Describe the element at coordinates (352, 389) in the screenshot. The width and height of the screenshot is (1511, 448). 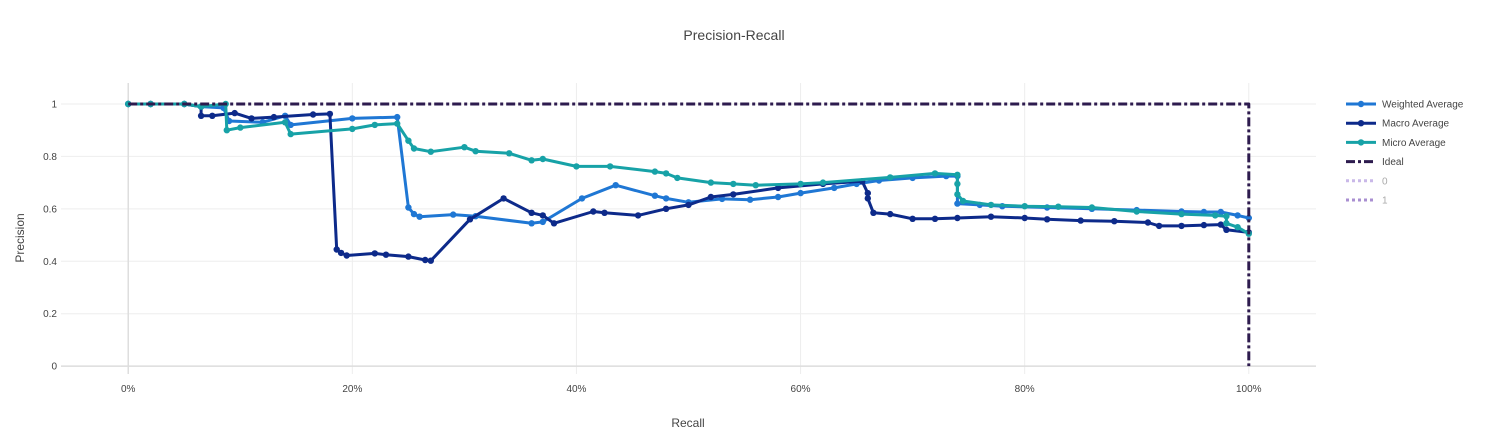
I see `x-tick-label: 20%` at that location.